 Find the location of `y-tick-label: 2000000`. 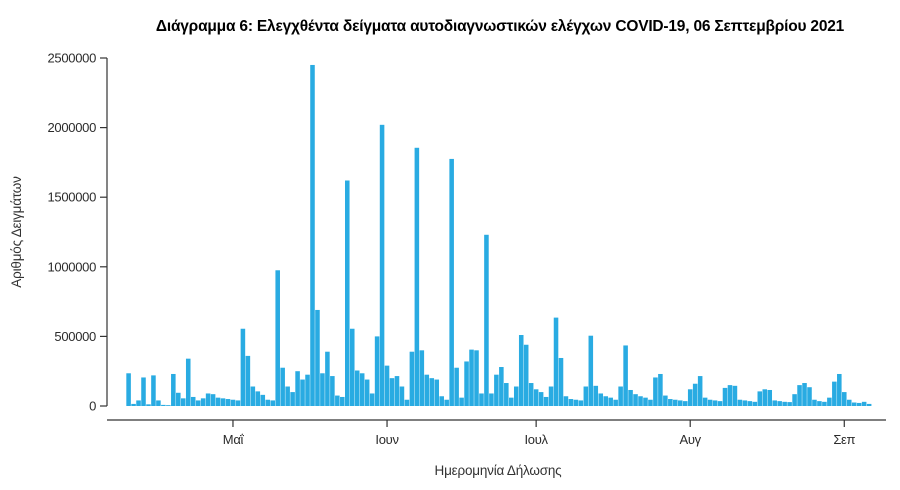

y-tick-label: 2000000 is located at coordinates (71, 127).